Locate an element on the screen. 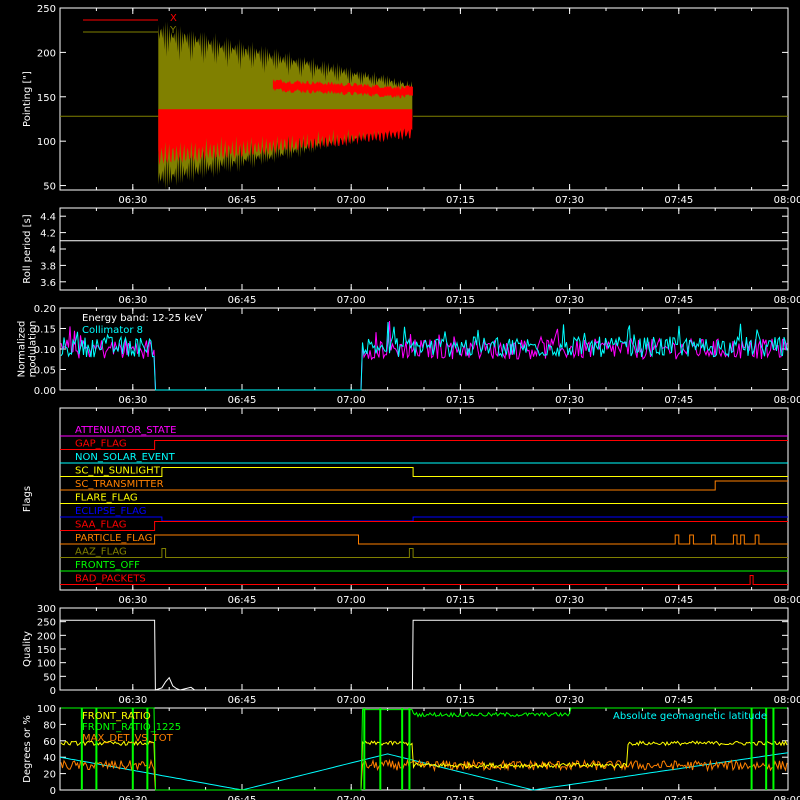 Image resolution: width=800 pixels, height=800 pixels. flag-label-non-solar-event: NON_SOLAR_EVENT is located at coordinates (125, 457).